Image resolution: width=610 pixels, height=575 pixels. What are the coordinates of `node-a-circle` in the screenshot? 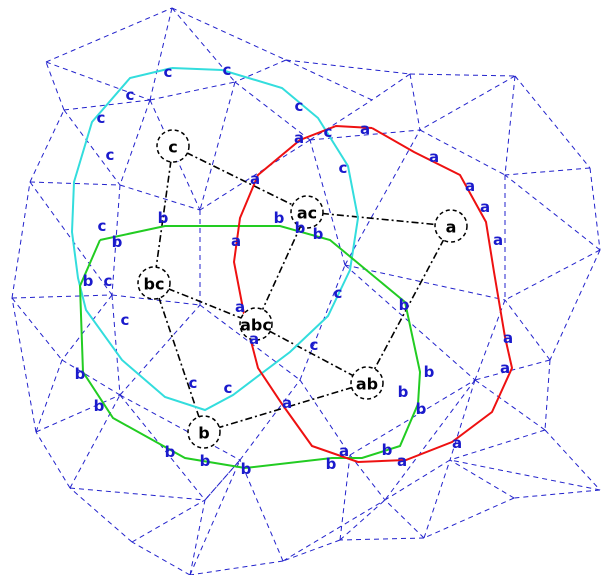 It's located at (451, 226).